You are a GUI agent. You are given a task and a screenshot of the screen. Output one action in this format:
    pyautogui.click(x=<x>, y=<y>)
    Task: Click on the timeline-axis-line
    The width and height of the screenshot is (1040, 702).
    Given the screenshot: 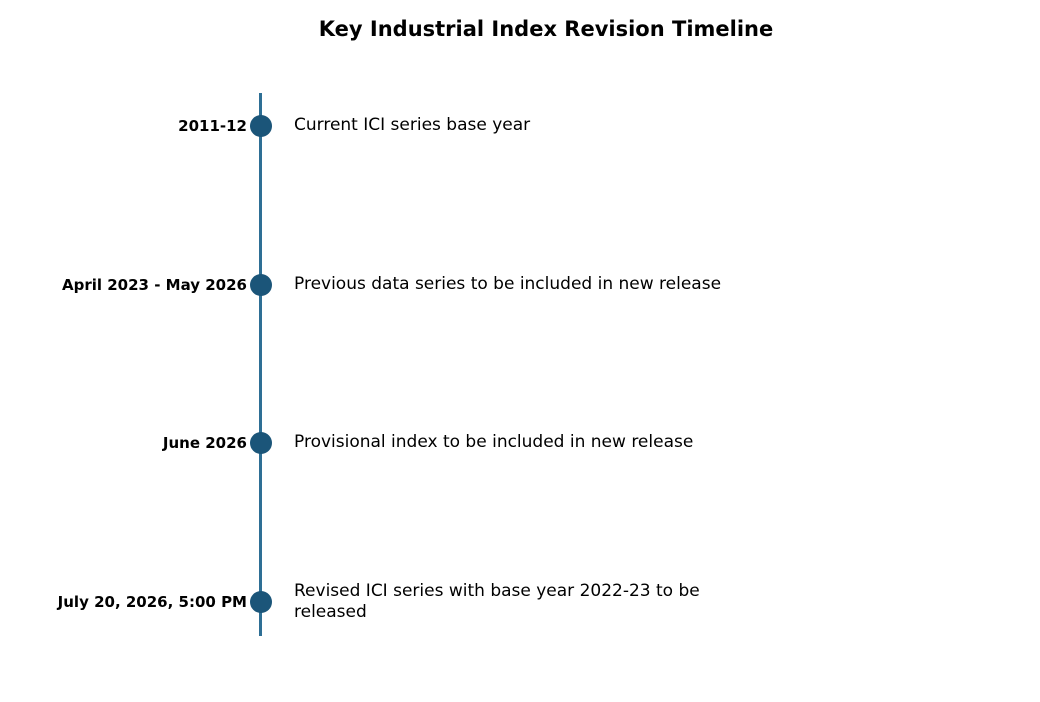 What is the action you would take?
    pyautogui.click(x=260, y=364)
    